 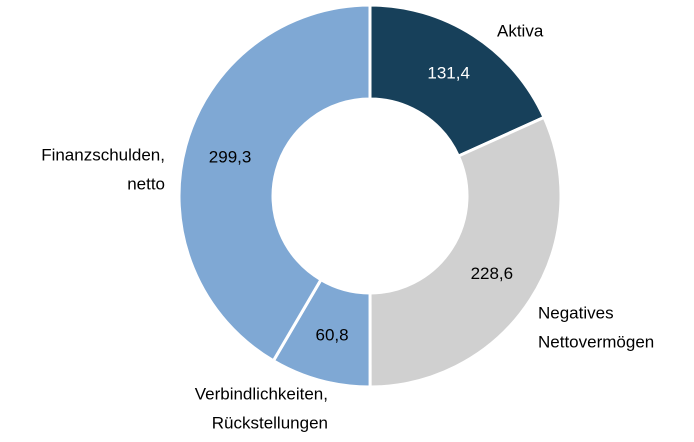 I want to click on category-label: Rückstellungen, so click(x=270, y=422).